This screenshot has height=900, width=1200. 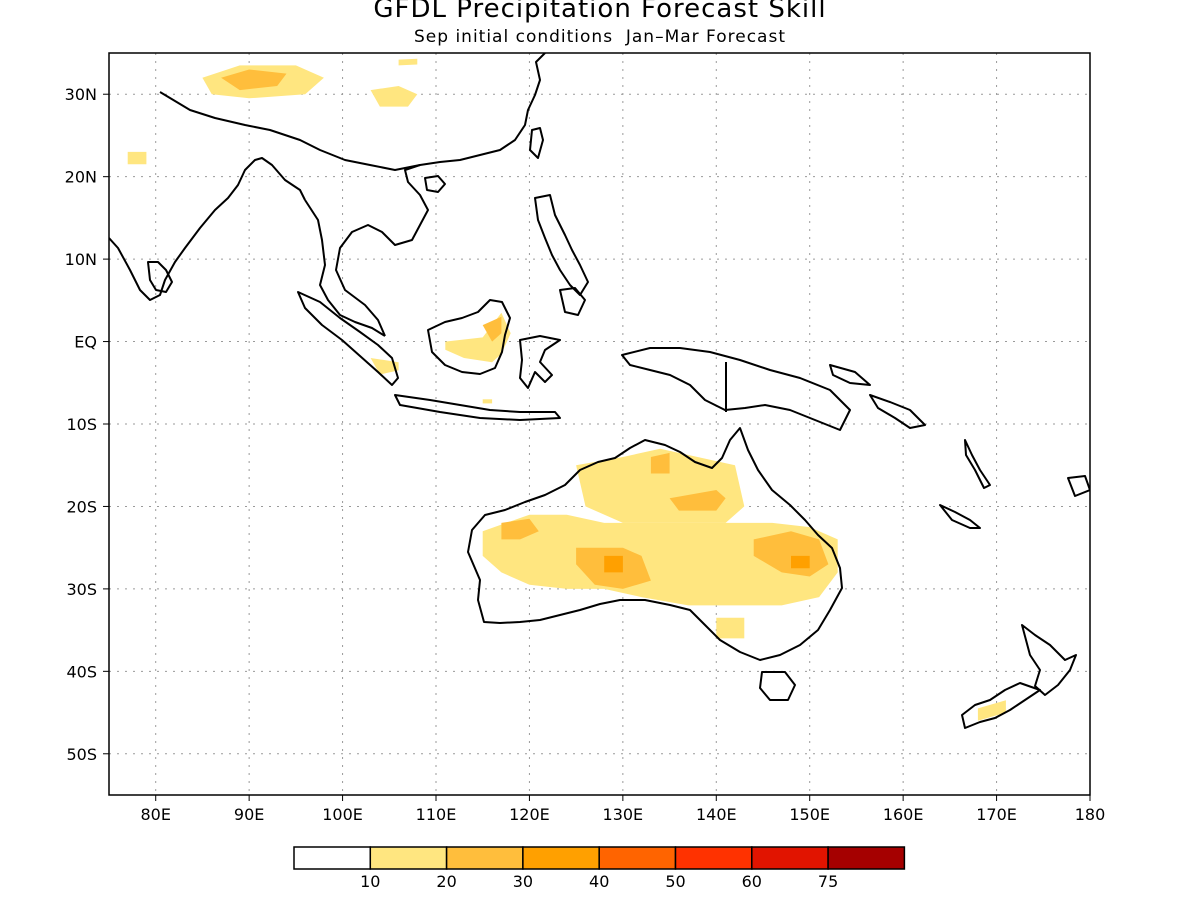 What do you see at coordinates (370, 881) in the screenshot?
I see `legend-label: 10` at bounding box center [370, 881].